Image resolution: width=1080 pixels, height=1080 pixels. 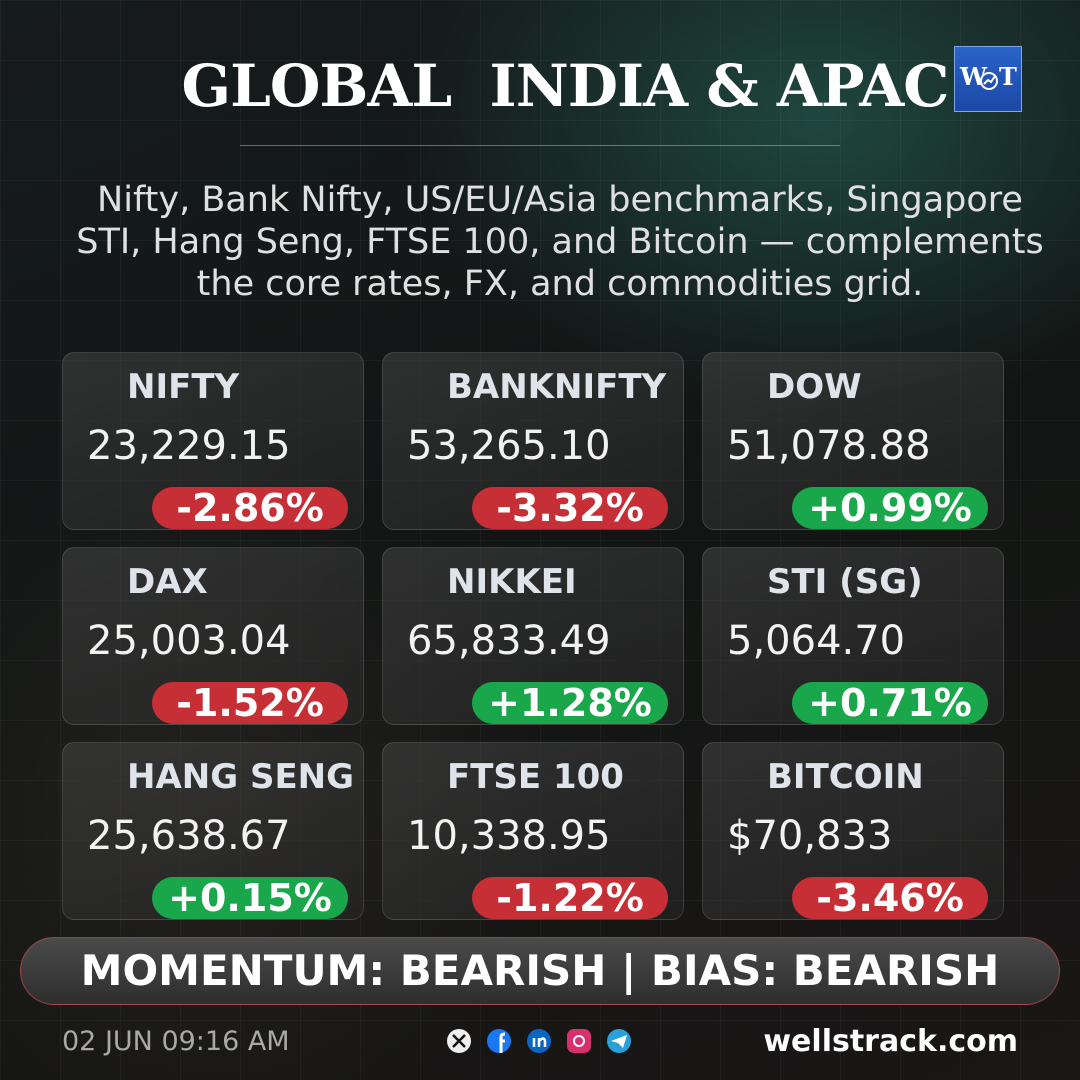 I want to click on market-value: 25,003.04, so click(x=189, y=641).